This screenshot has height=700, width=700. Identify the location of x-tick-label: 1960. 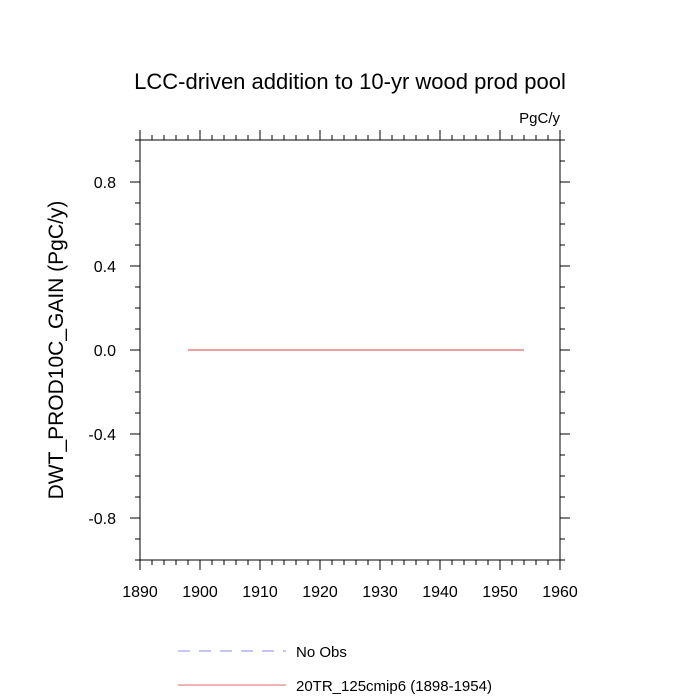
(560, 592).